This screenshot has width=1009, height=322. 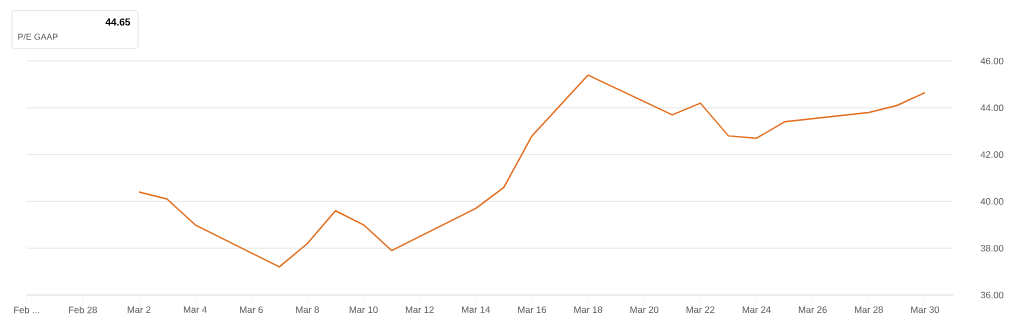 I want to click on x-tick-label: Mar 22, so click(x=700, y=309).